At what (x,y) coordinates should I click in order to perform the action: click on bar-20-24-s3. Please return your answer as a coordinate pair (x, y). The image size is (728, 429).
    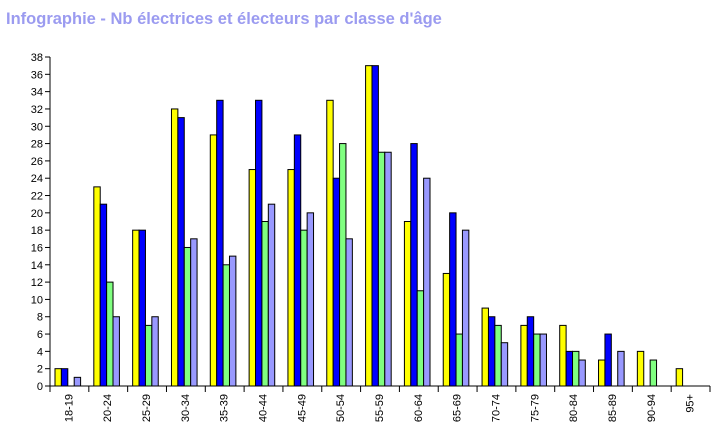
    Looking at the image, I should click on (110, 334).